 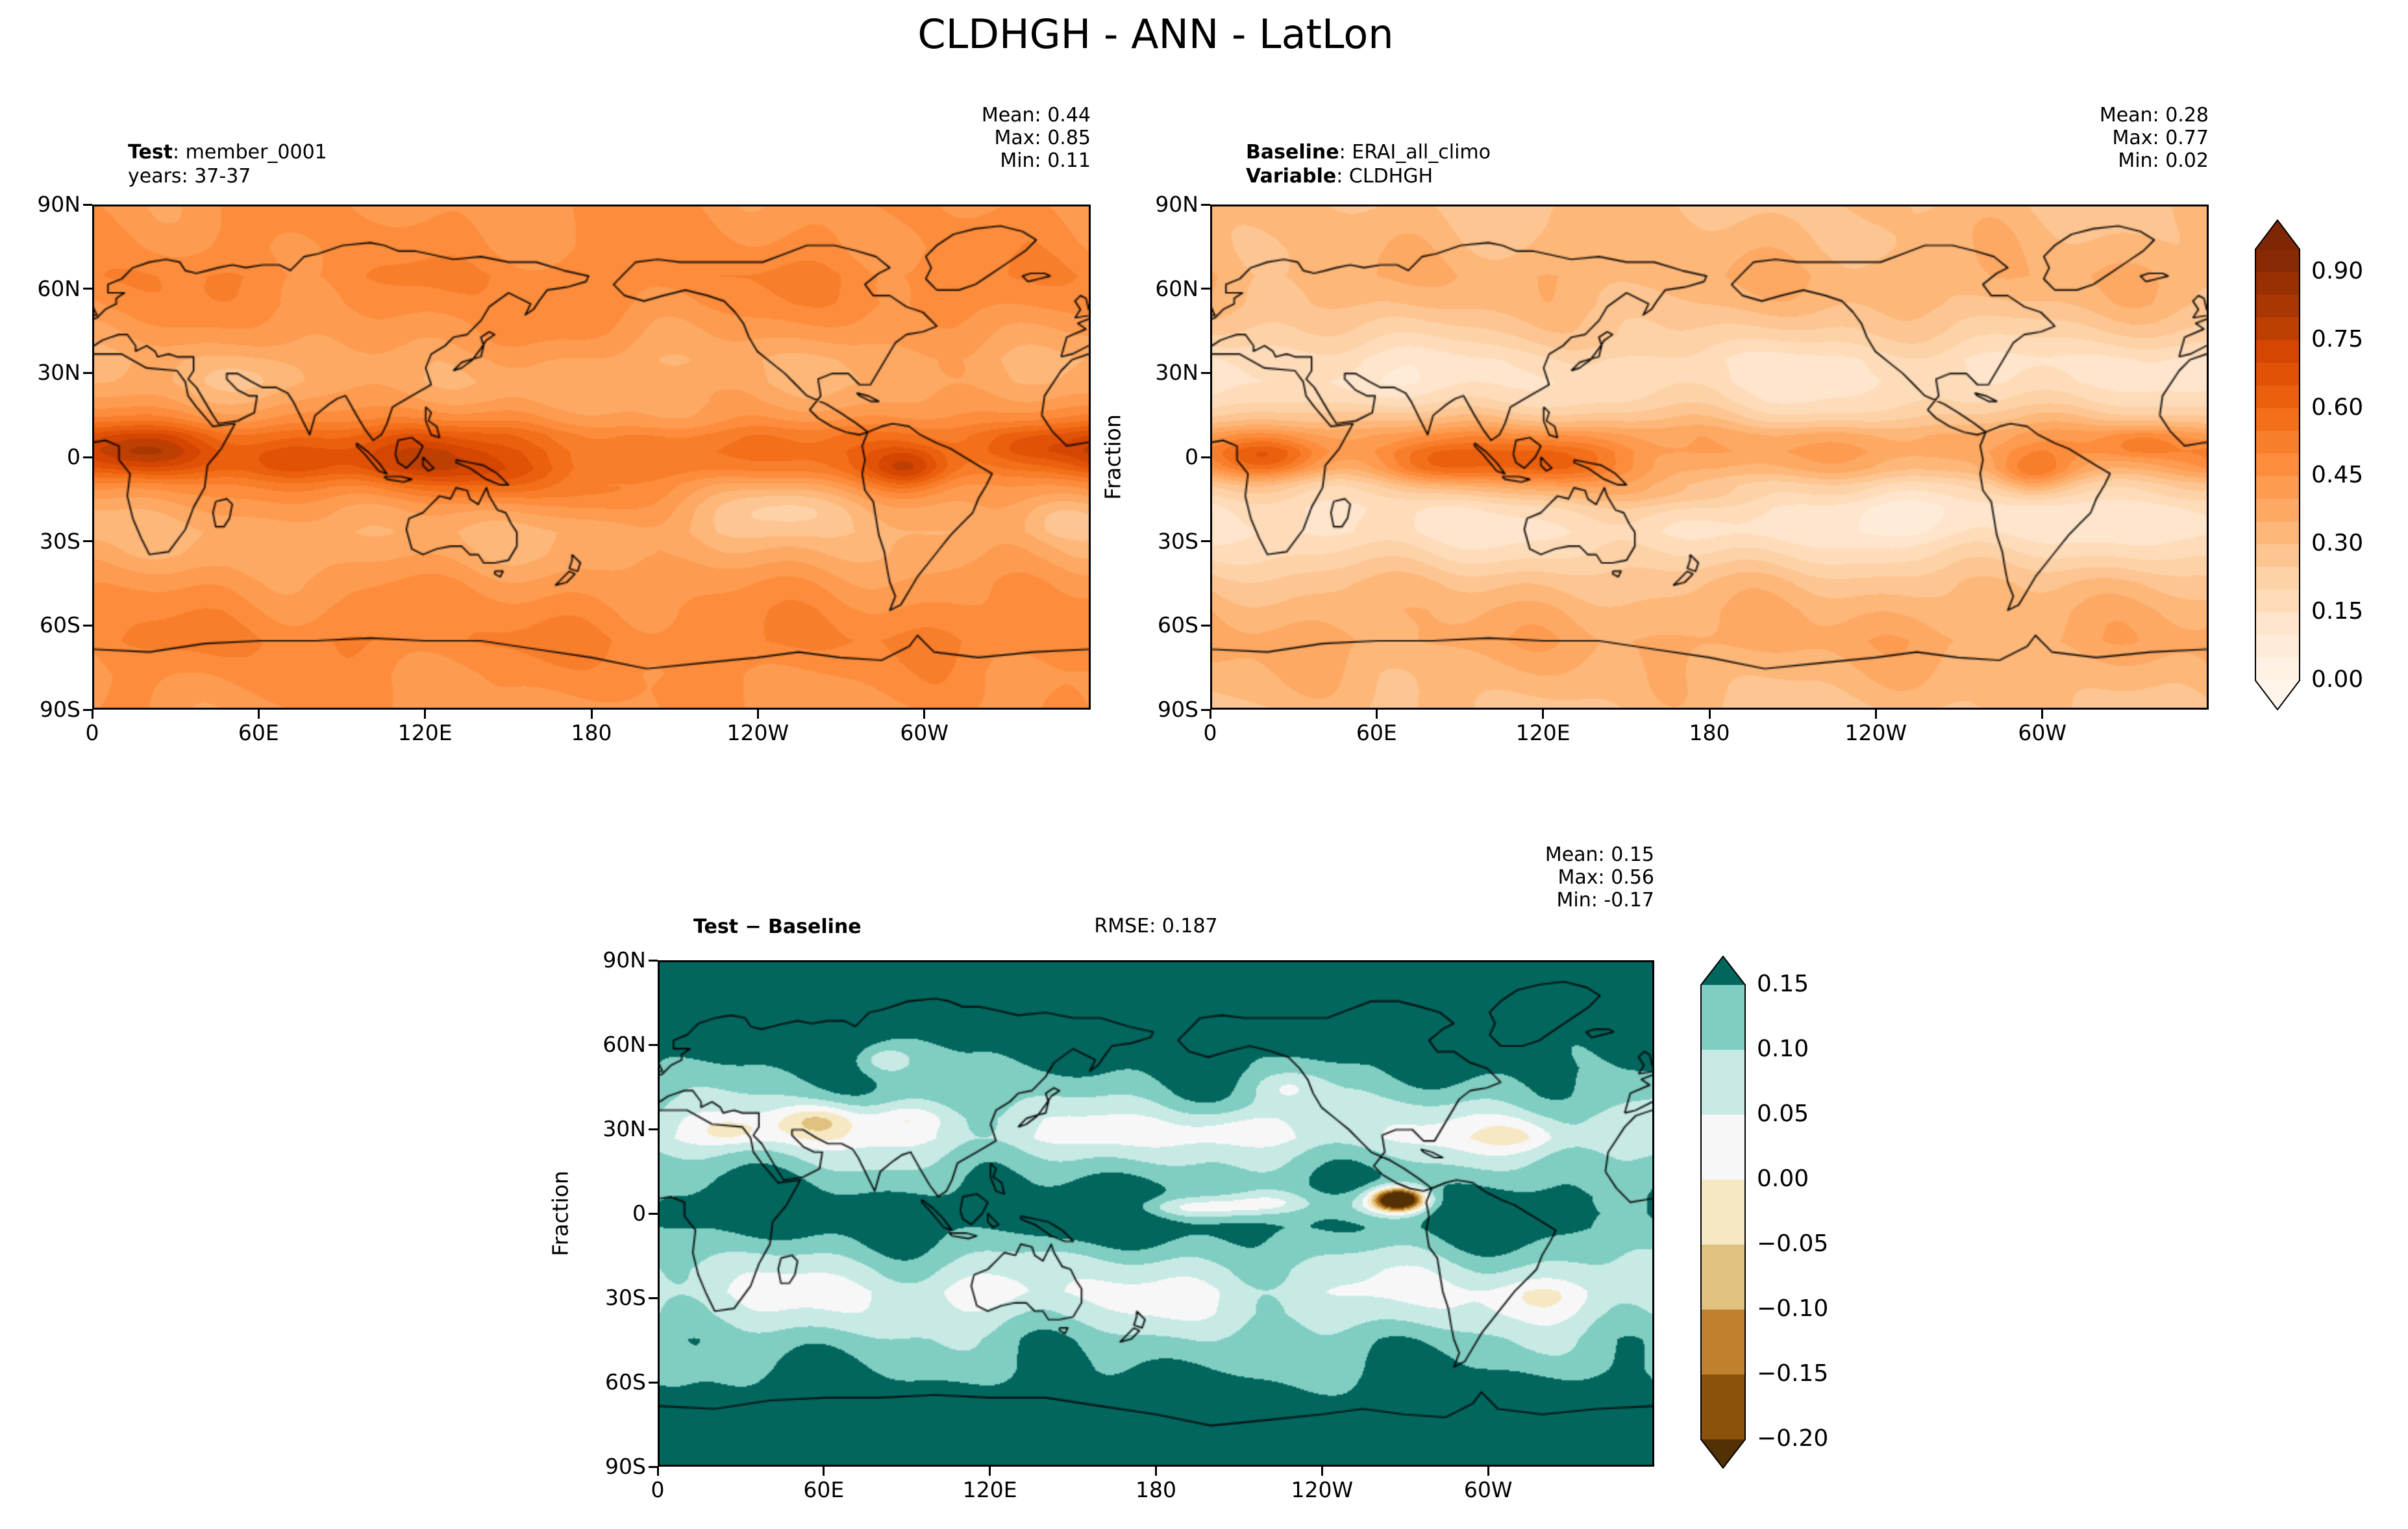 I want to click on stat-max: Max: 0.56, so click(x=1606, y=877).